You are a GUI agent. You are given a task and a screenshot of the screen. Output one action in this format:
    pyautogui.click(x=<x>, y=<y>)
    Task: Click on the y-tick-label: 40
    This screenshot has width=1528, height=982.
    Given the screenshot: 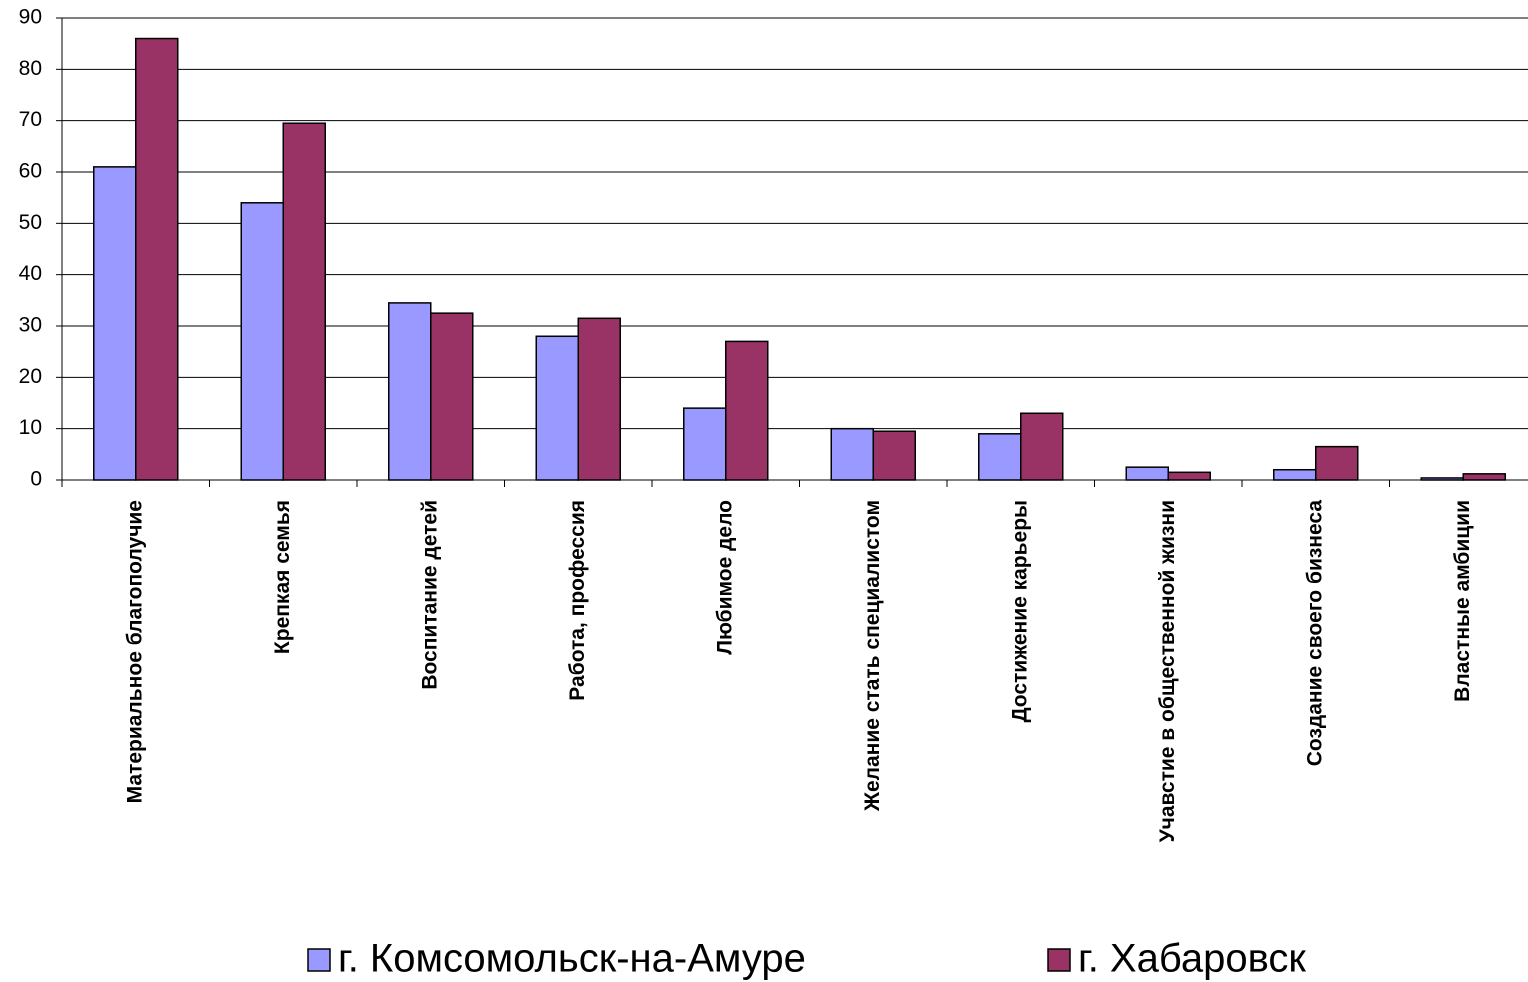 What is the action you would take?
    pyautogui.click(x=30, y=273)
    